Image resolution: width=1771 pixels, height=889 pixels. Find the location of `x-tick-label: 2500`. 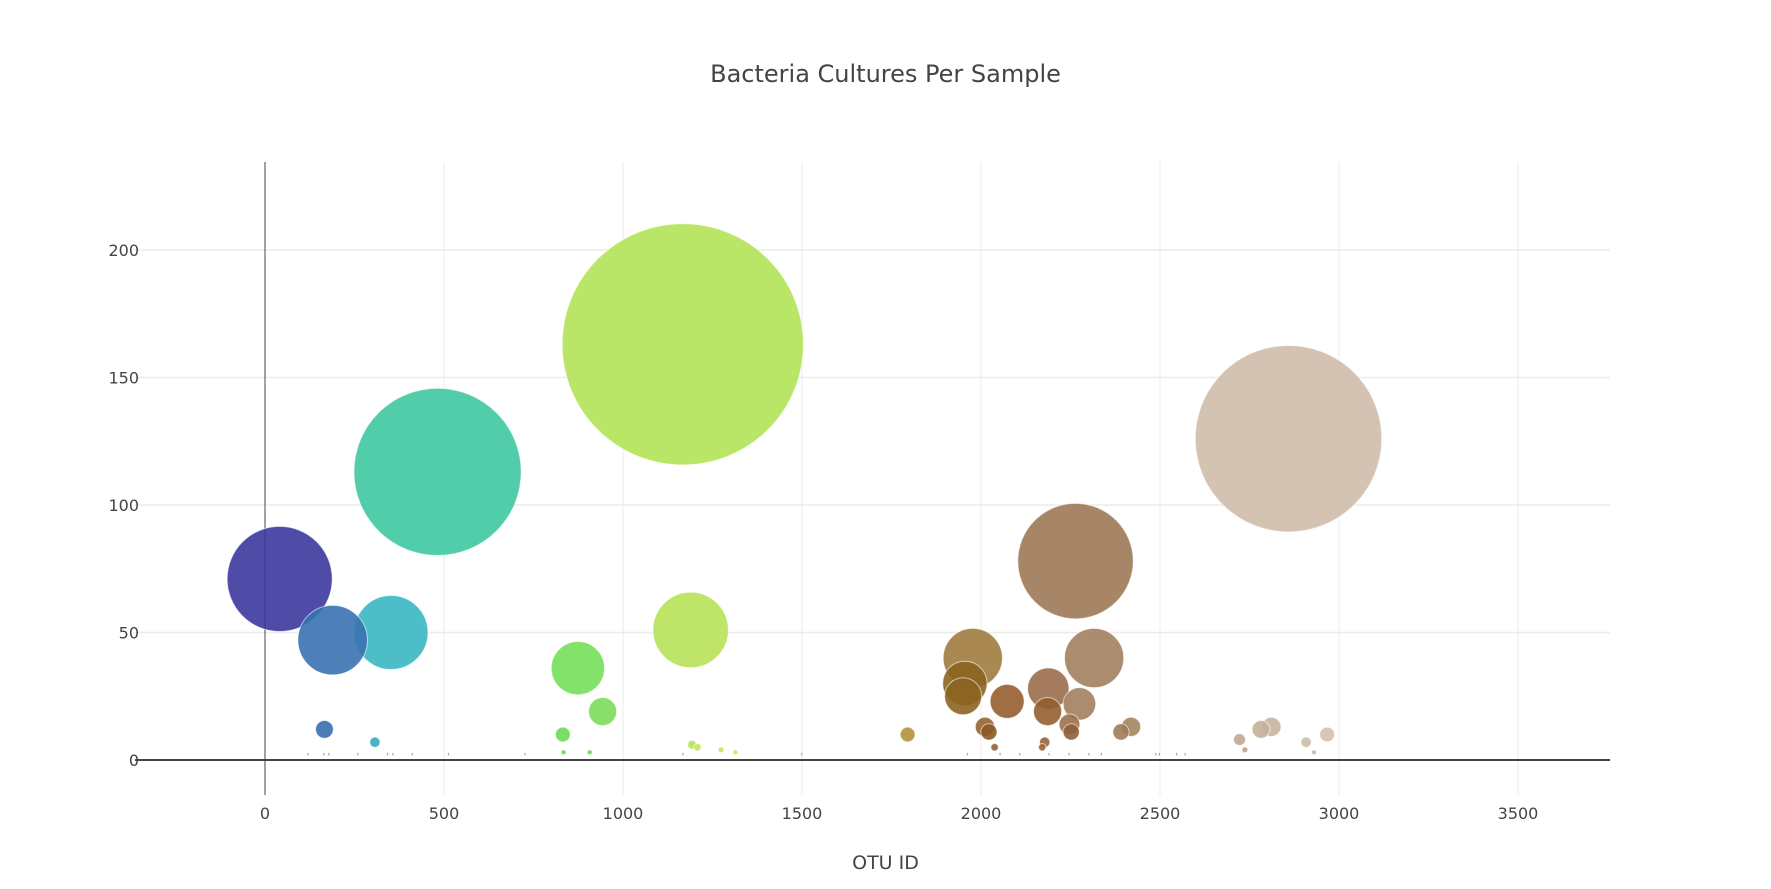

x-tick-label: 2500 is located at coordinates (1160, 813).